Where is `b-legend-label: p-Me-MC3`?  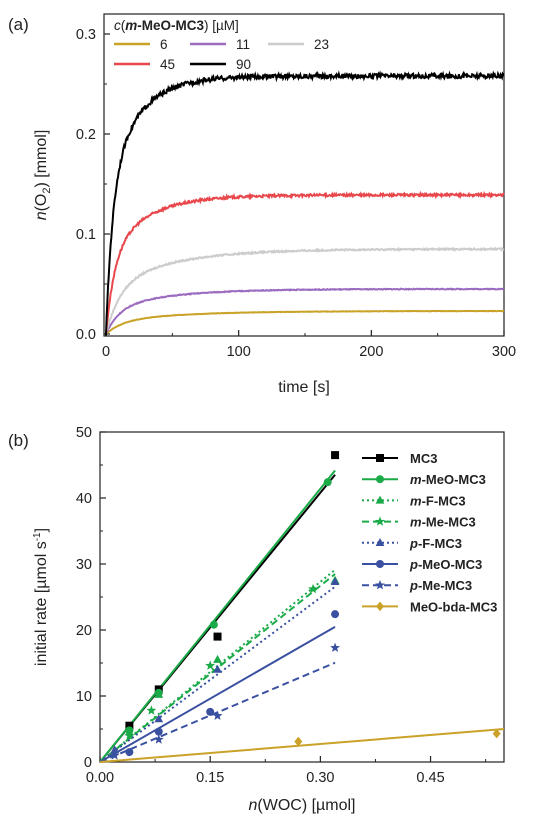
b-legend-label: p-Me-MC3 is located at coordinates (440, 585).